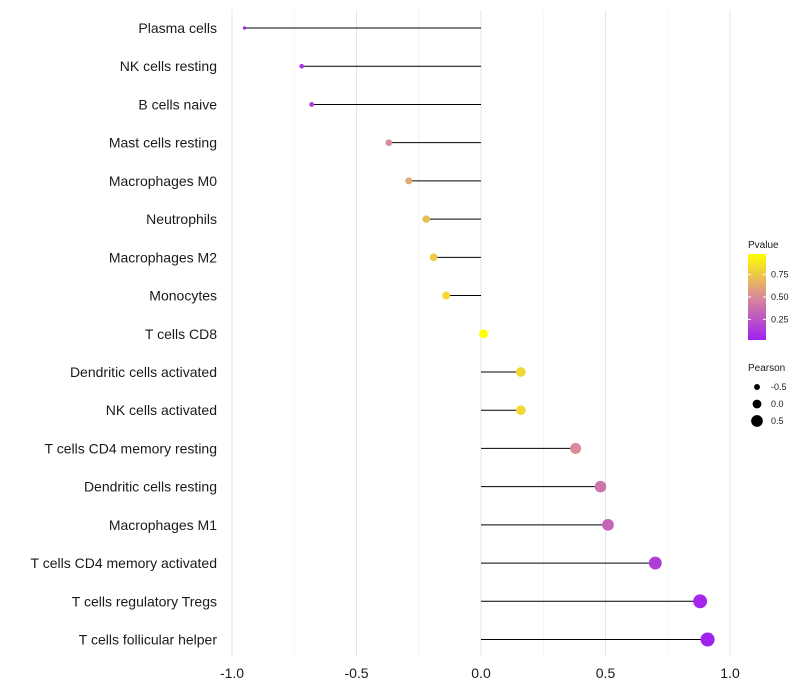 This screenshot has width=800, height=700. What do you see at coordinates (177, 28) in the screenshot?
I see `category-label: Plasma cells` at bounding box center [177, 28].